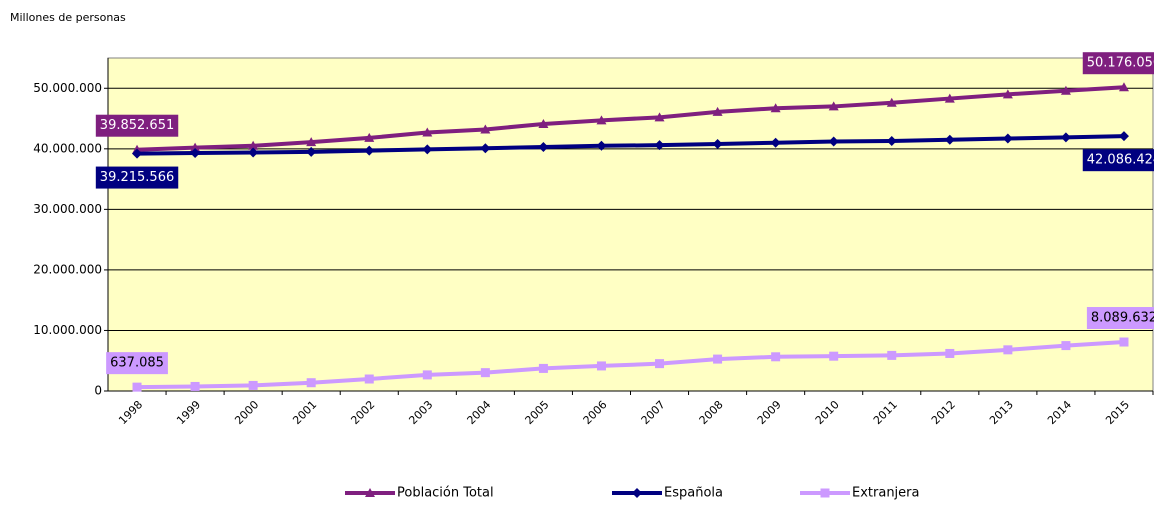 The height and width of the screenshot is (508, 1154). What do you see at coordinates (445, 493) in the screenshot?
I see `legend-label: Población Total` at bounding box center [445, 493].